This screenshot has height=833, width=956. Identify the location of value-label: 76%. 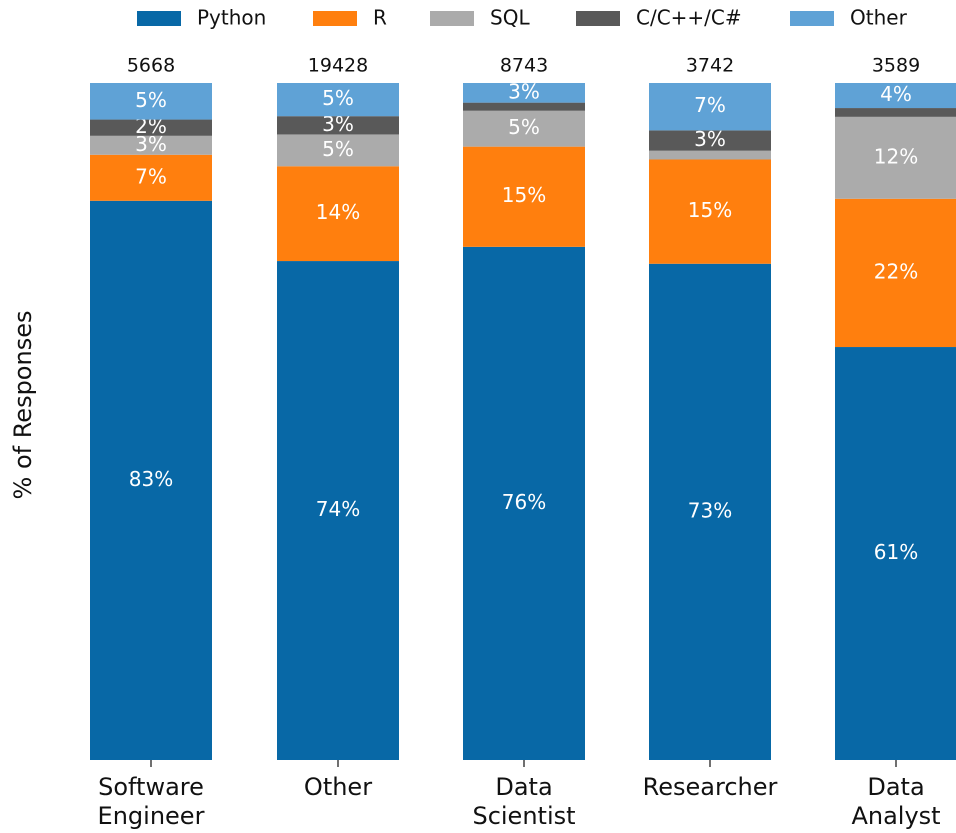
(524, 502).